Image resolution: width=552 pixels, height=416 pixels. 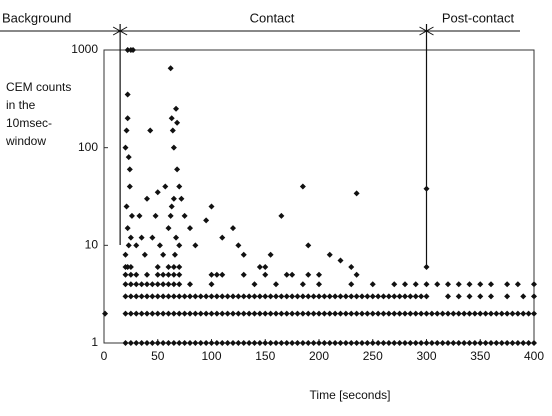 I want to click on x-tick-label: 100, so click(x=211, y=356).